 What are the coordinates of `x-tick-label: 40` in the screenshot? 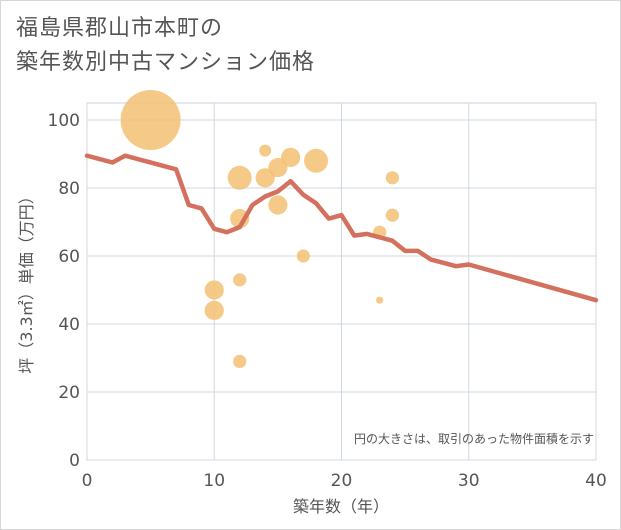 It's located at (596, 481).